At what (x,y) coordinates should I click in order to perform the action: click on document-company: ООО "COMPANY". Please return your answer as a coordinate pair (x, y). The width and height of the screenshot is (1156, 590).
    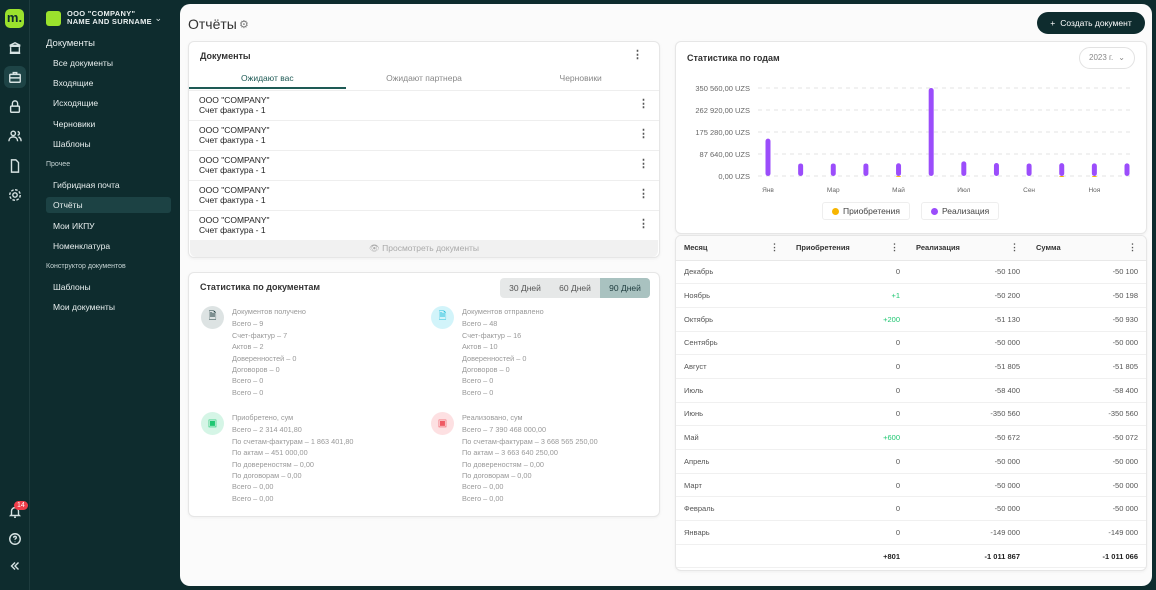
    Looking at the image, I should click on (234, 190).